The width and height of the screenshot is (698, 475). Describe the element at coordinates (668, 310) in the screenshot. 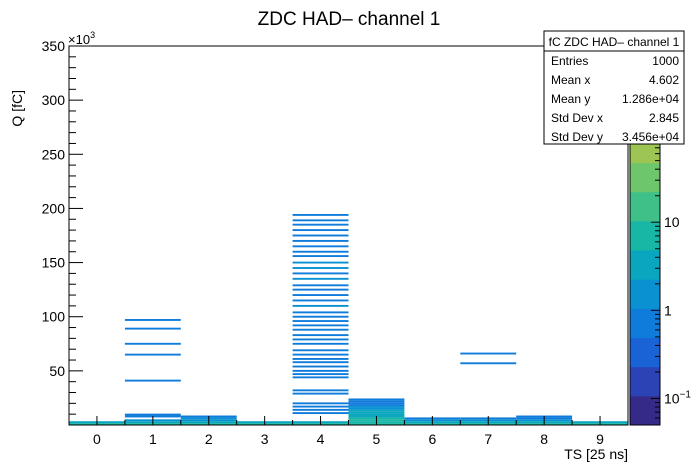

I see `color-scale-tick-label: 1` at that location.